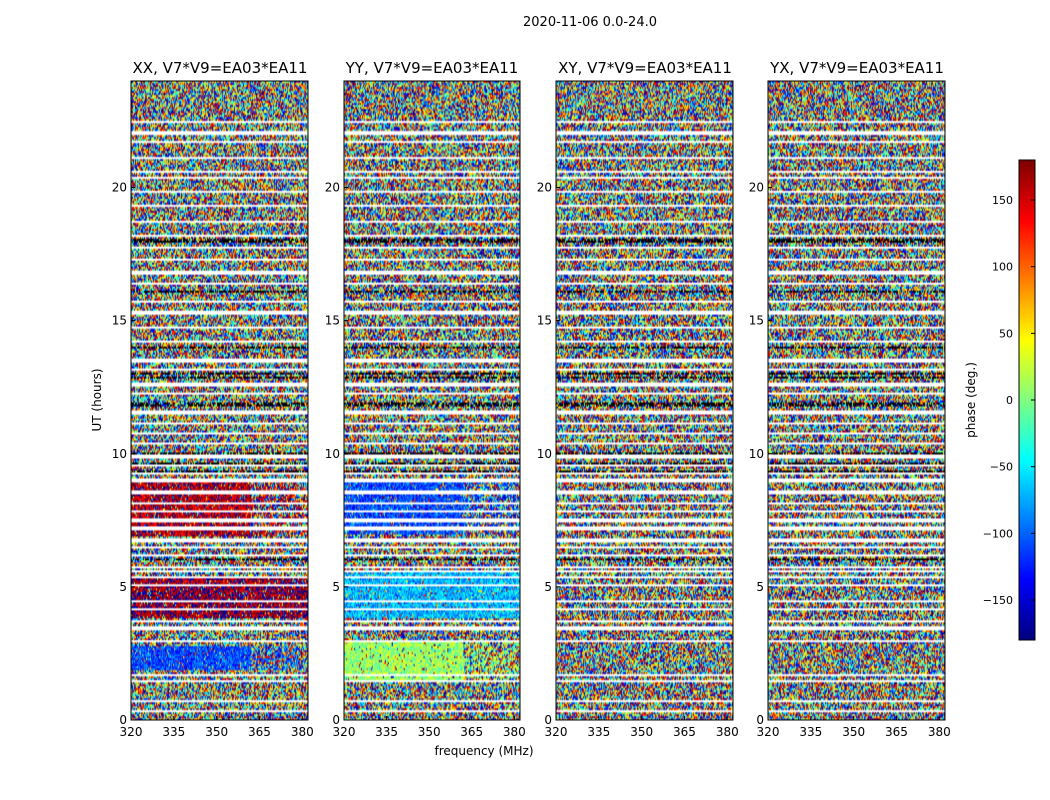  Describe the element at coordinates (220, 68) in the screenshot. I see `panel-title: XX, V7*V9=EA03*EA11` at that location.